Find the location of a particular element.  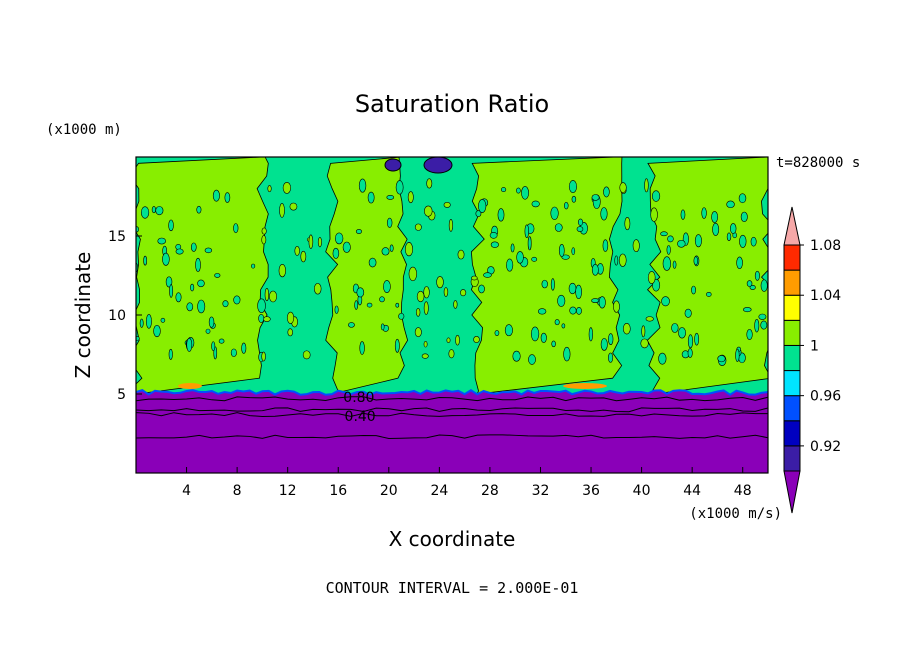

supersaturated-column is located at coordinates (202, 276).